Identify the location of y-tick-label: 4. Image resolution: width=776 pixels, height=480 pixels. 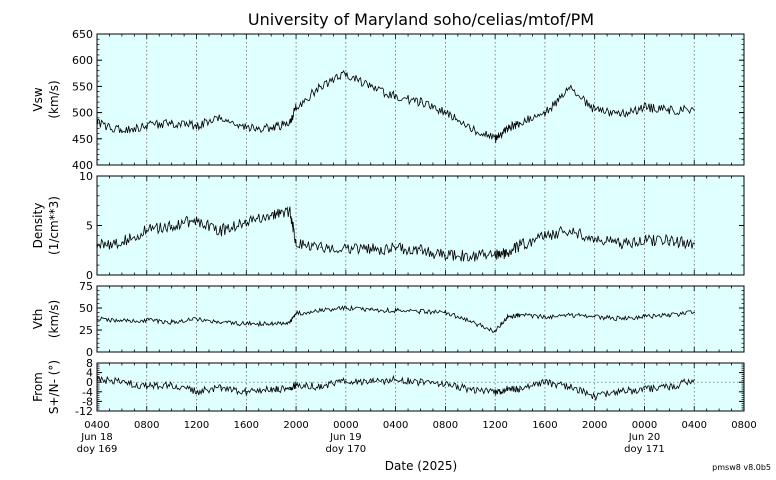
(89, 373).